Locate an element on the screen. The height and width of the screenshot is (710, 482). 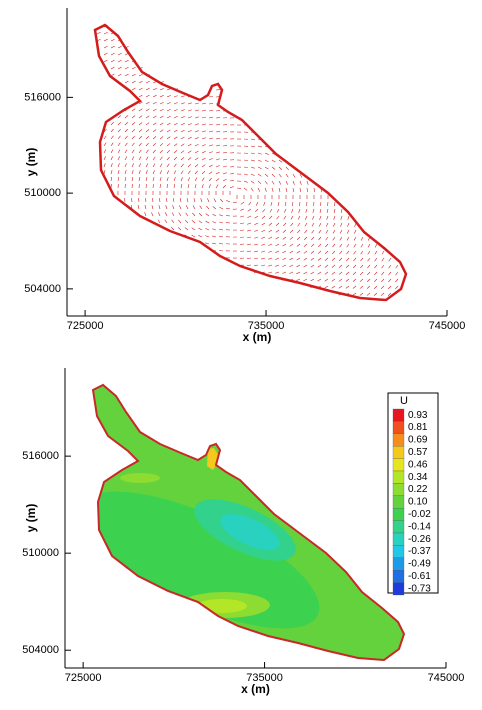
legend-label: 0.22 is located at coordinates (418, 489).